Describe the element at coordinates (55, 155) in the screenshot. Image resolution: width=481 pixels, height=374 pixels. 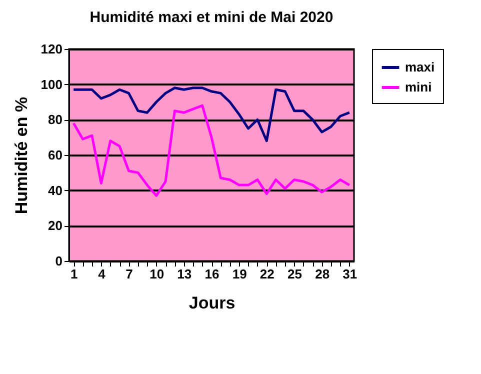
I see `y-tick-label: 60` at that location.